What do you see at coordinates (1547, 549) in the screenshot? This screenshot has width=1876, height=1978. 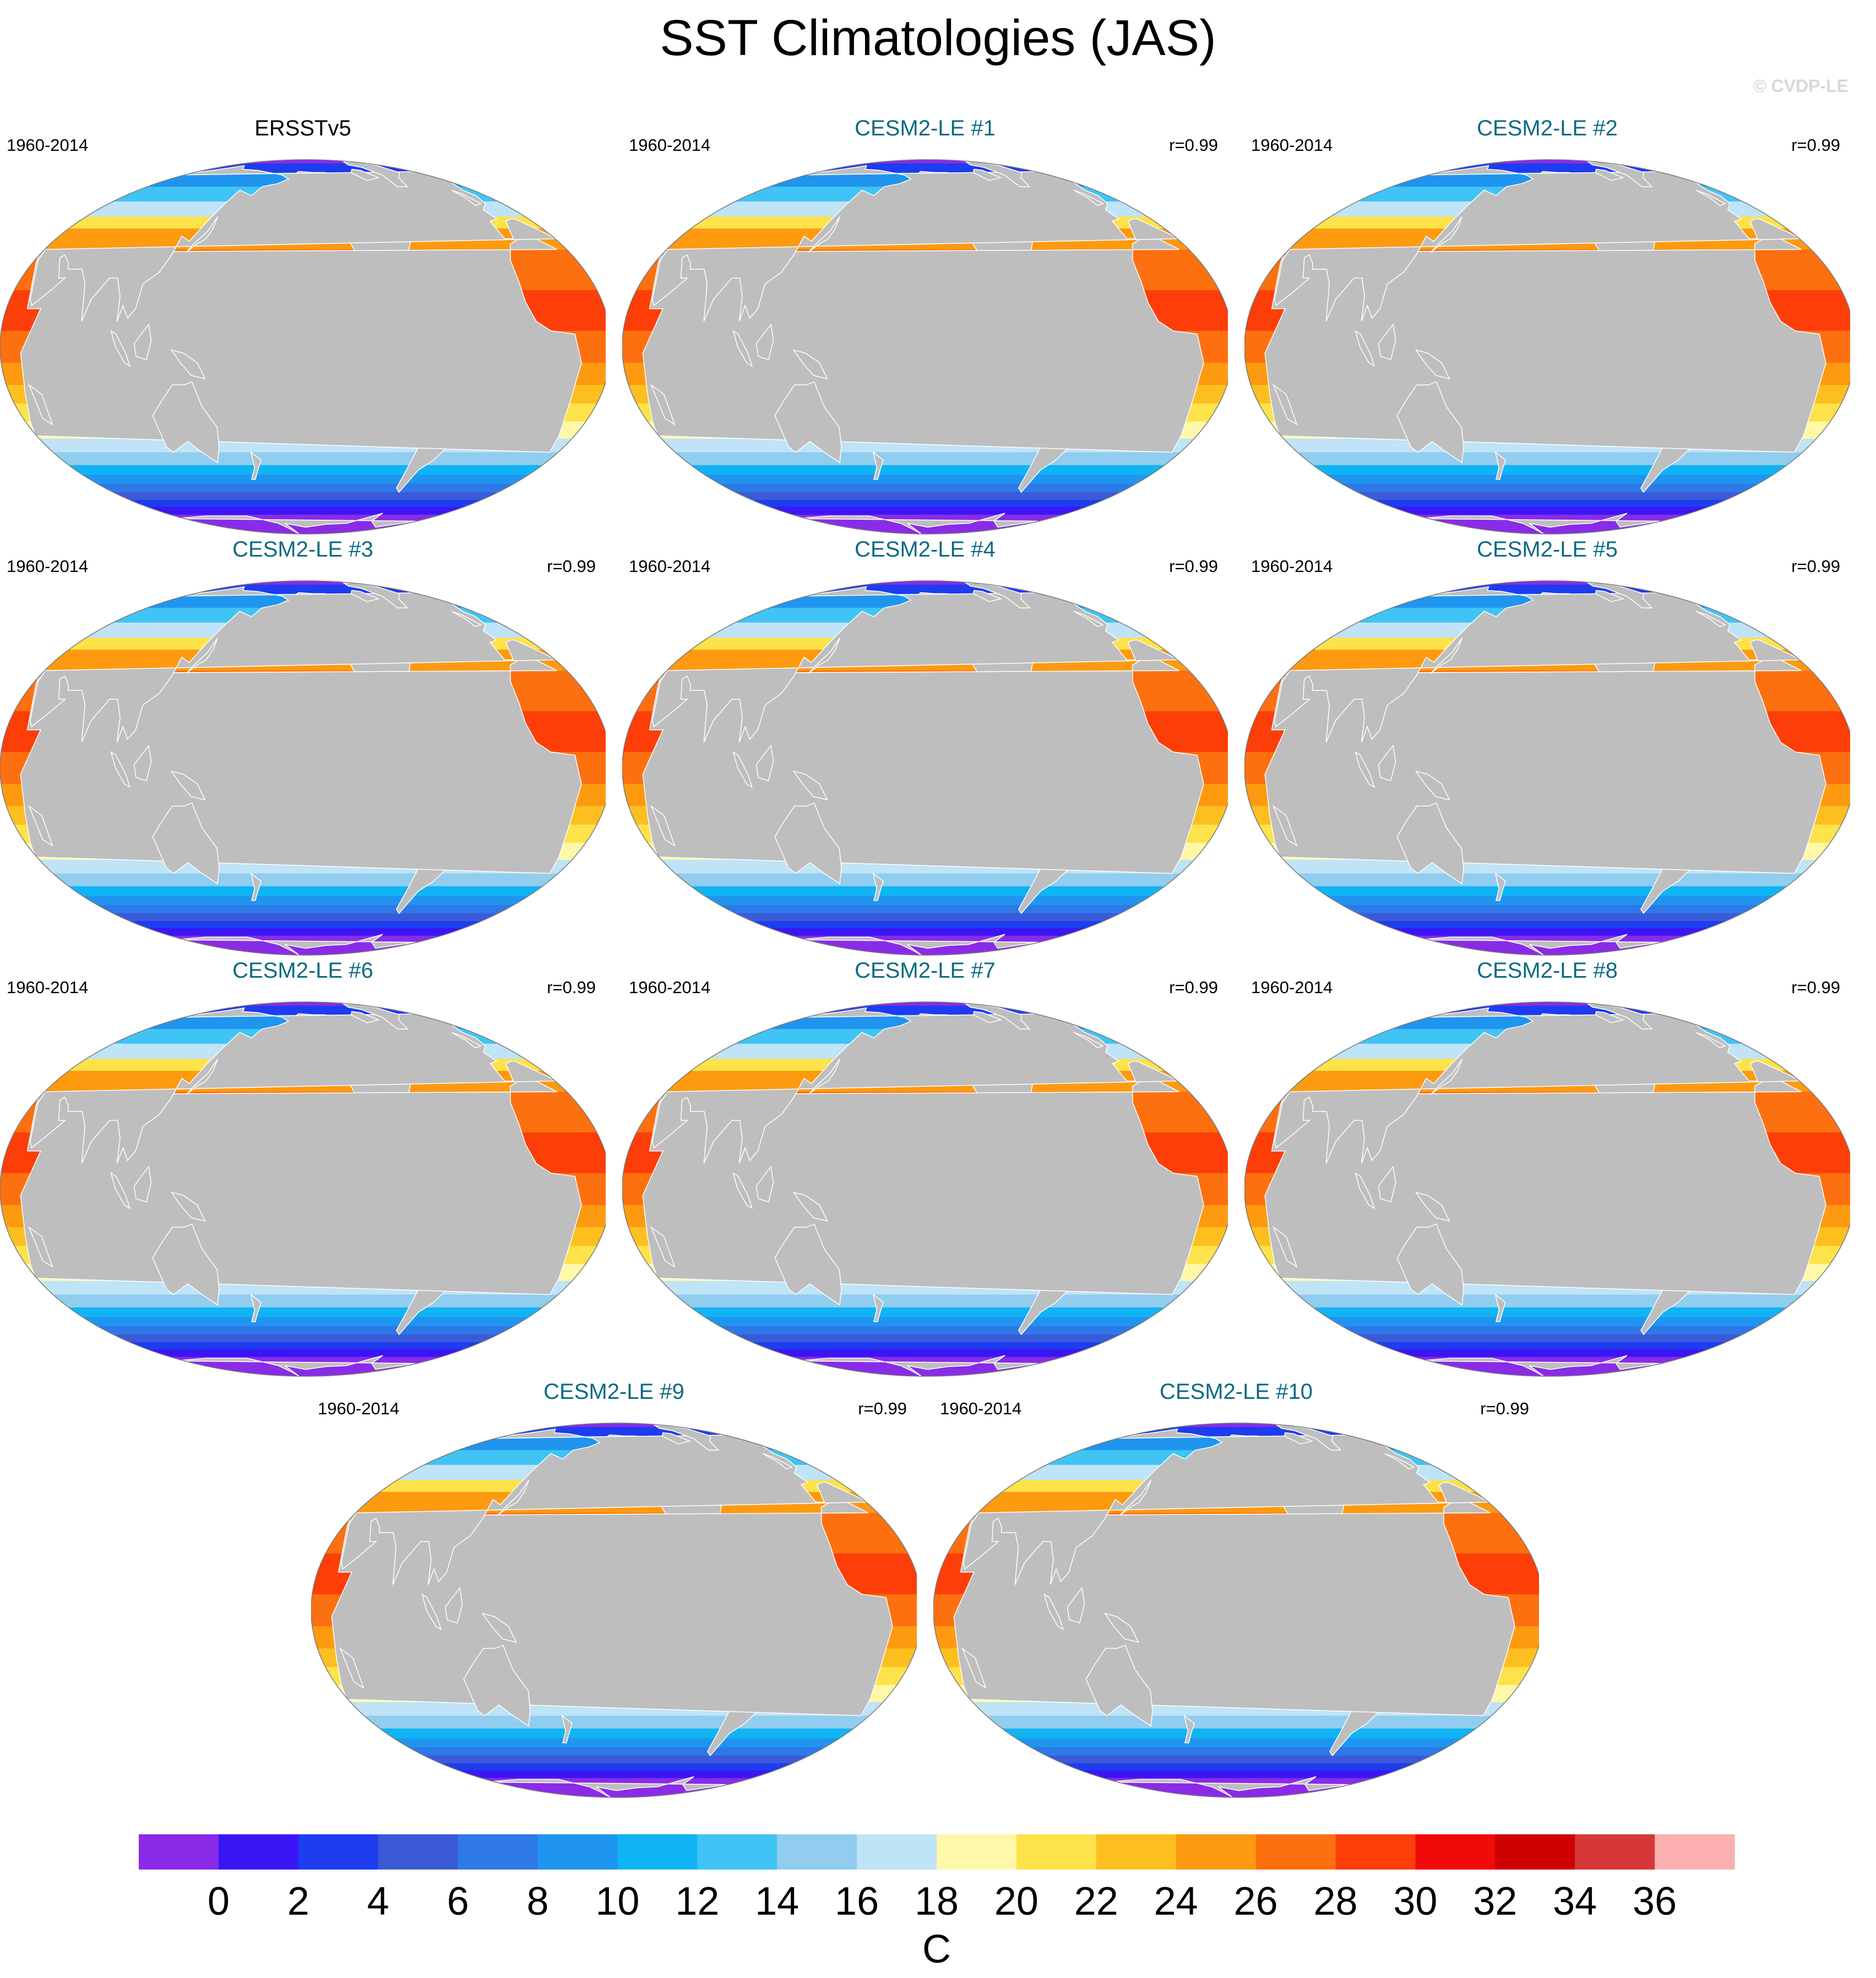 I see `panel-title: CESM2-LE #5` at bounding box center [1547, 549].